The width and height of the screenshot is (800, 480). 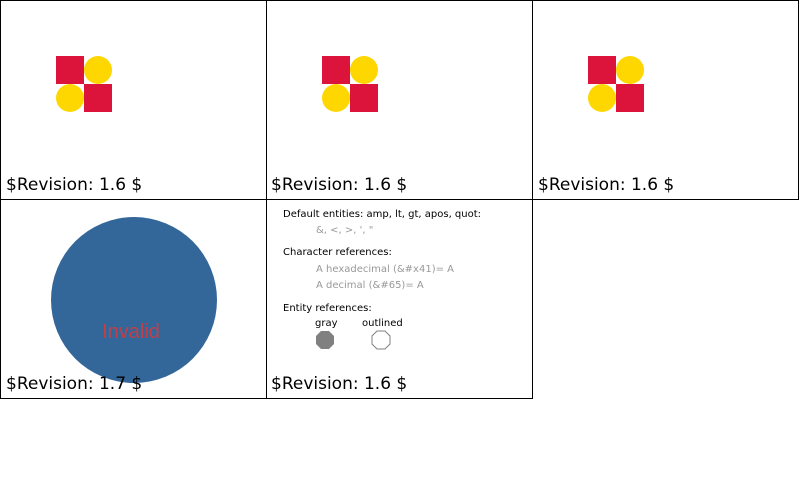 I want to click on revision-label: $Revision: 1.7 $, so click(x=74, y=384).